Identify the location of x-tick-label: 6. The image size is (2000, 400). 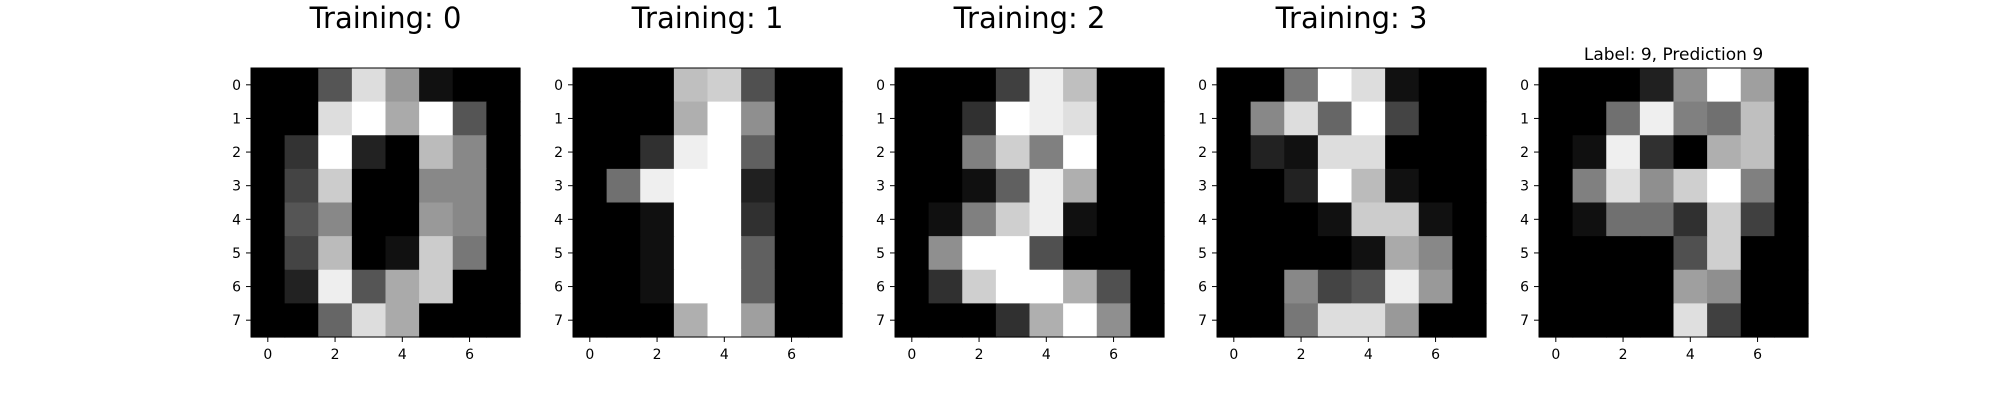
(1113, 355).